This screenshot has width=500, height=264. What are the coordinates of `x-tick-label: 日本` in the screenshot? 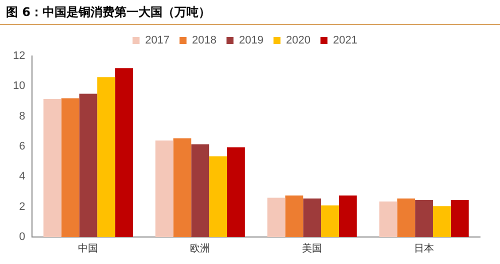 It's located at (424, 248).